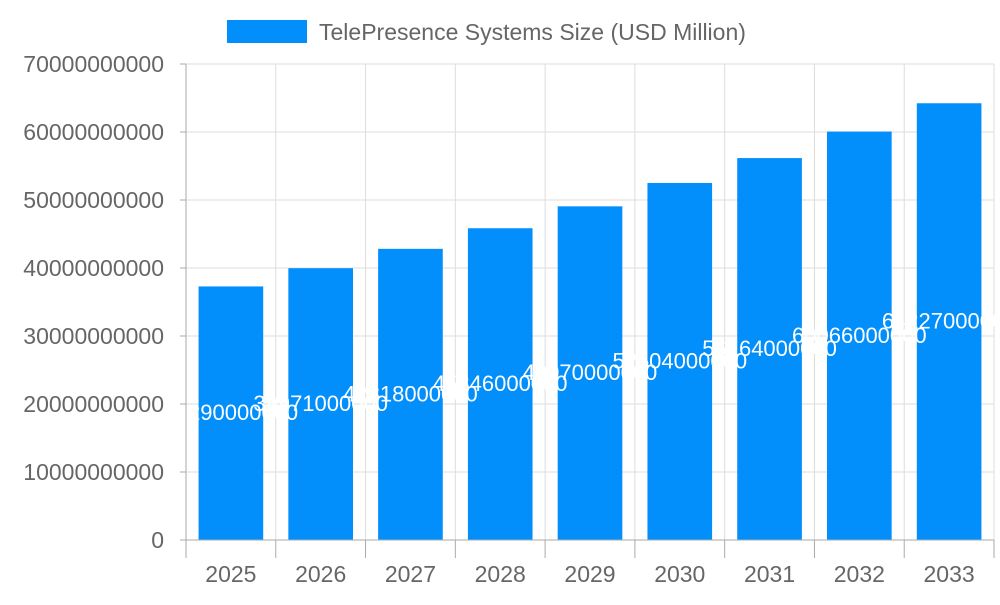  I want to click on x-tick-label: 2031, so click(769, 574).